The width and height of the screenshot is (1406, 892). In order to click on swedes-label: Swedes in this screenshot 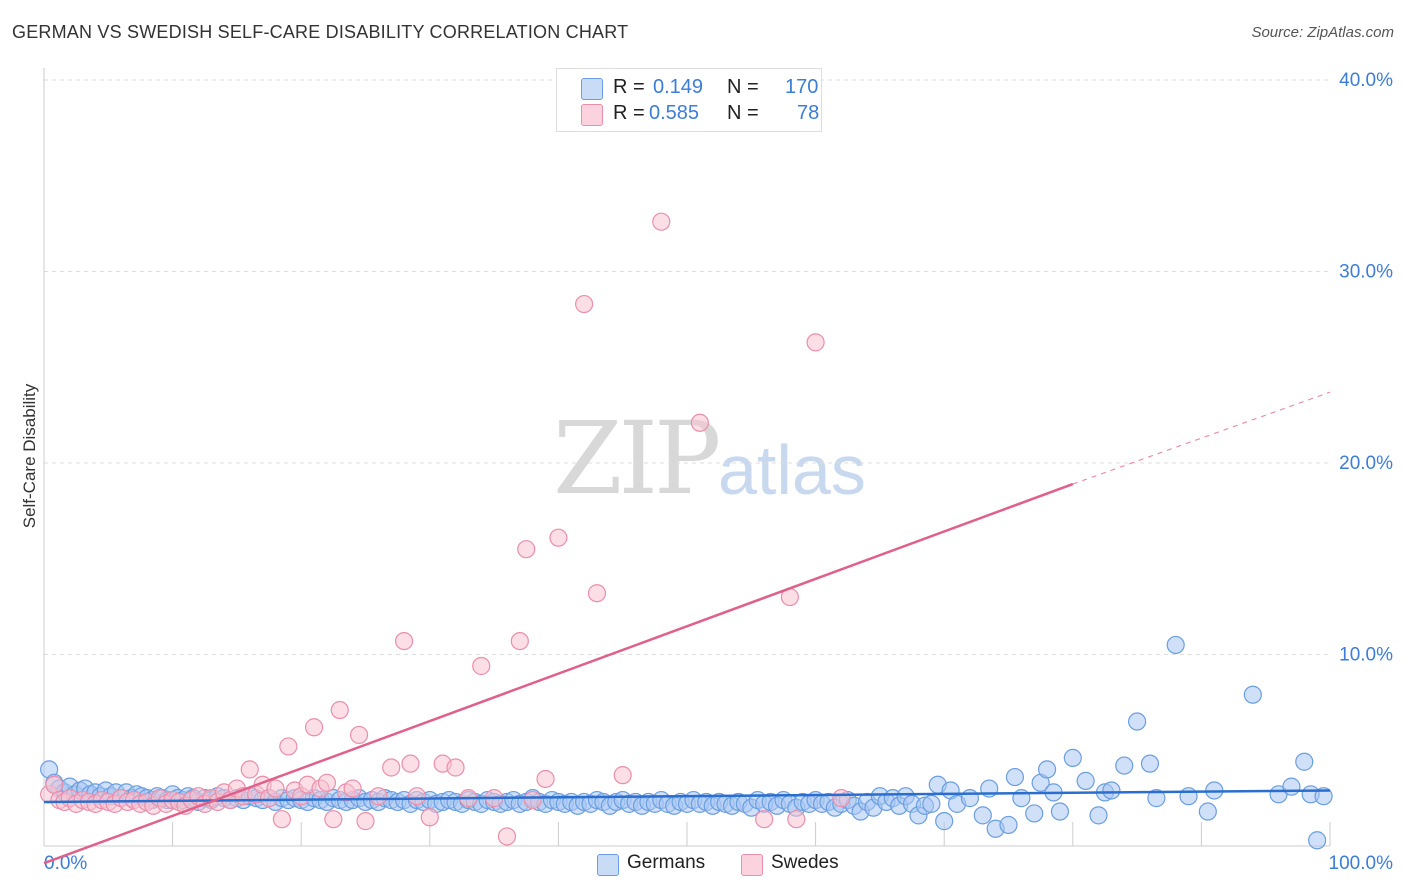, I will do `click(805, 862)`.